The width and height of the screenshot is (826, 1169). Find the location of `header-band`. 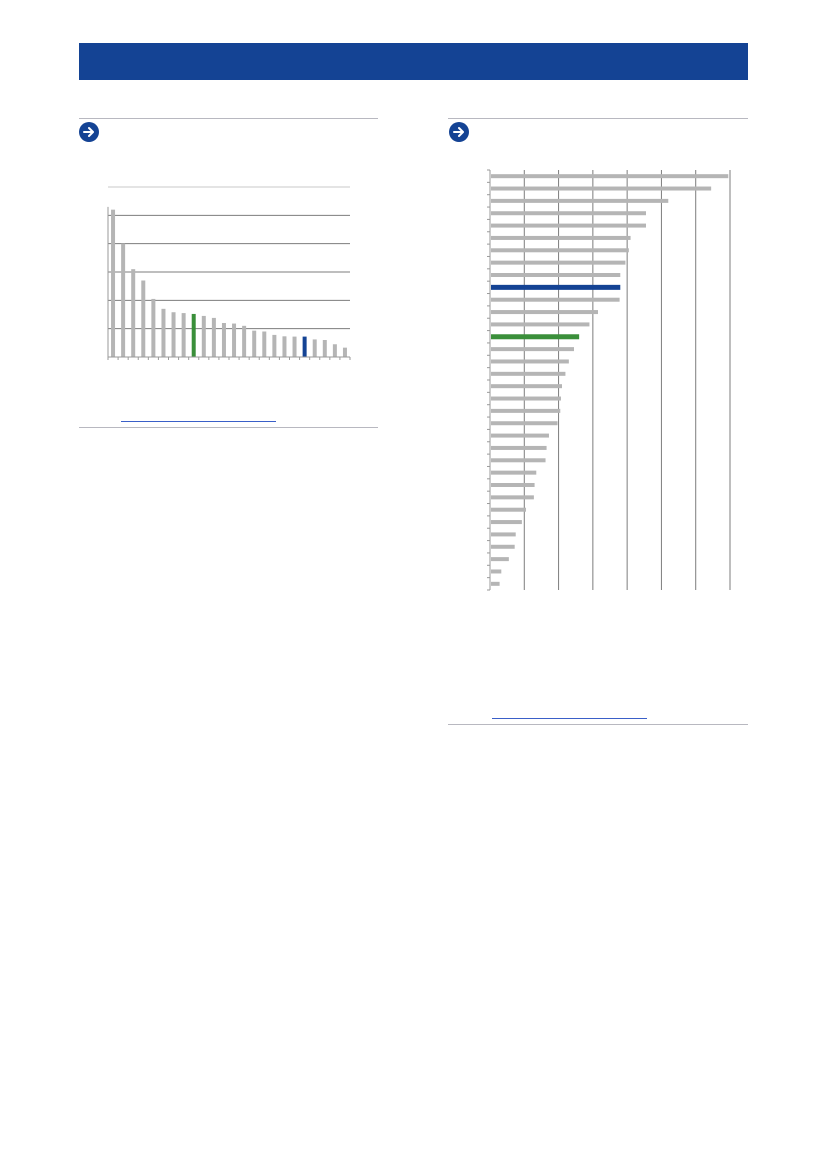

header-band is located at coordinates (413, 61).